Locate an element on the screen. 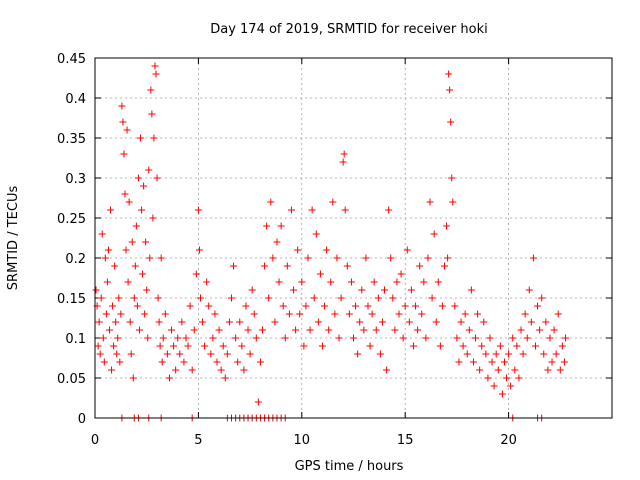 This screenshot has width=640, height=480. y-axis-tick-labels: 0 0.05 0.1 0.15 0.2 0.25 0.3 0.35 0.4 0.45 is located at coordinates (71, 239).